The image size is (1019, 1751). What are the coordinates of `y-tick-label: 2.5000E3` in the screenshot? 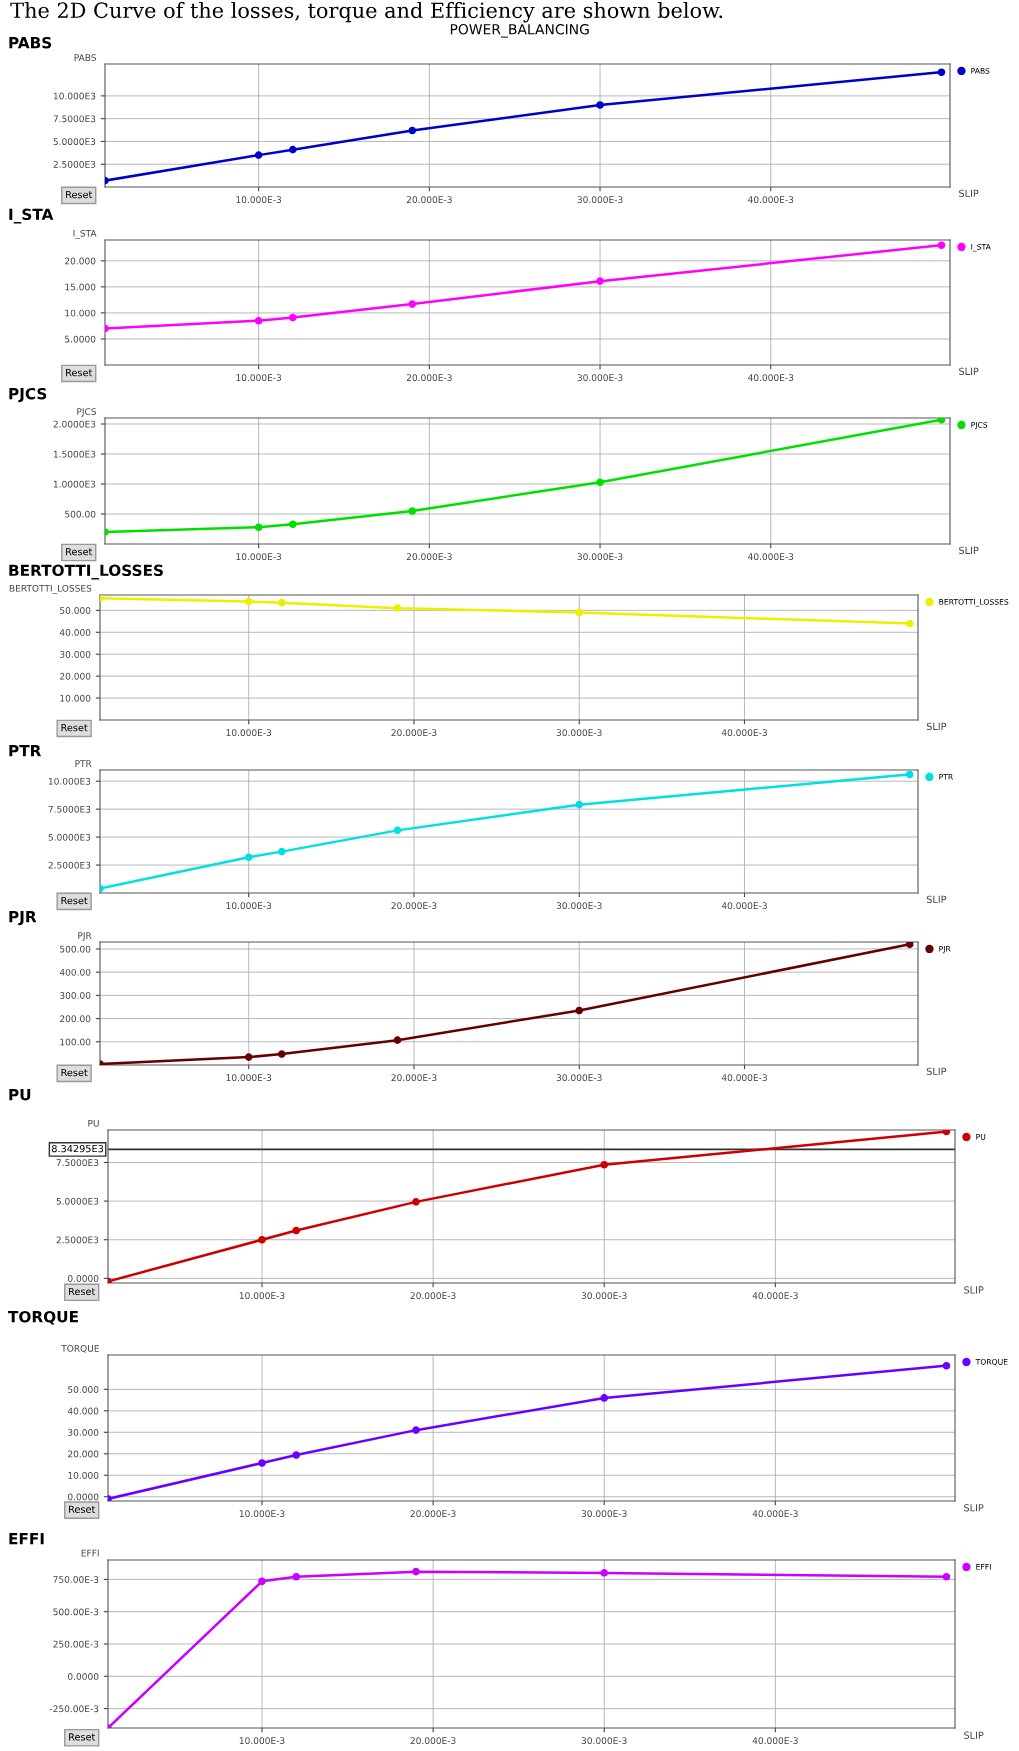 It's located at (77, 1240).